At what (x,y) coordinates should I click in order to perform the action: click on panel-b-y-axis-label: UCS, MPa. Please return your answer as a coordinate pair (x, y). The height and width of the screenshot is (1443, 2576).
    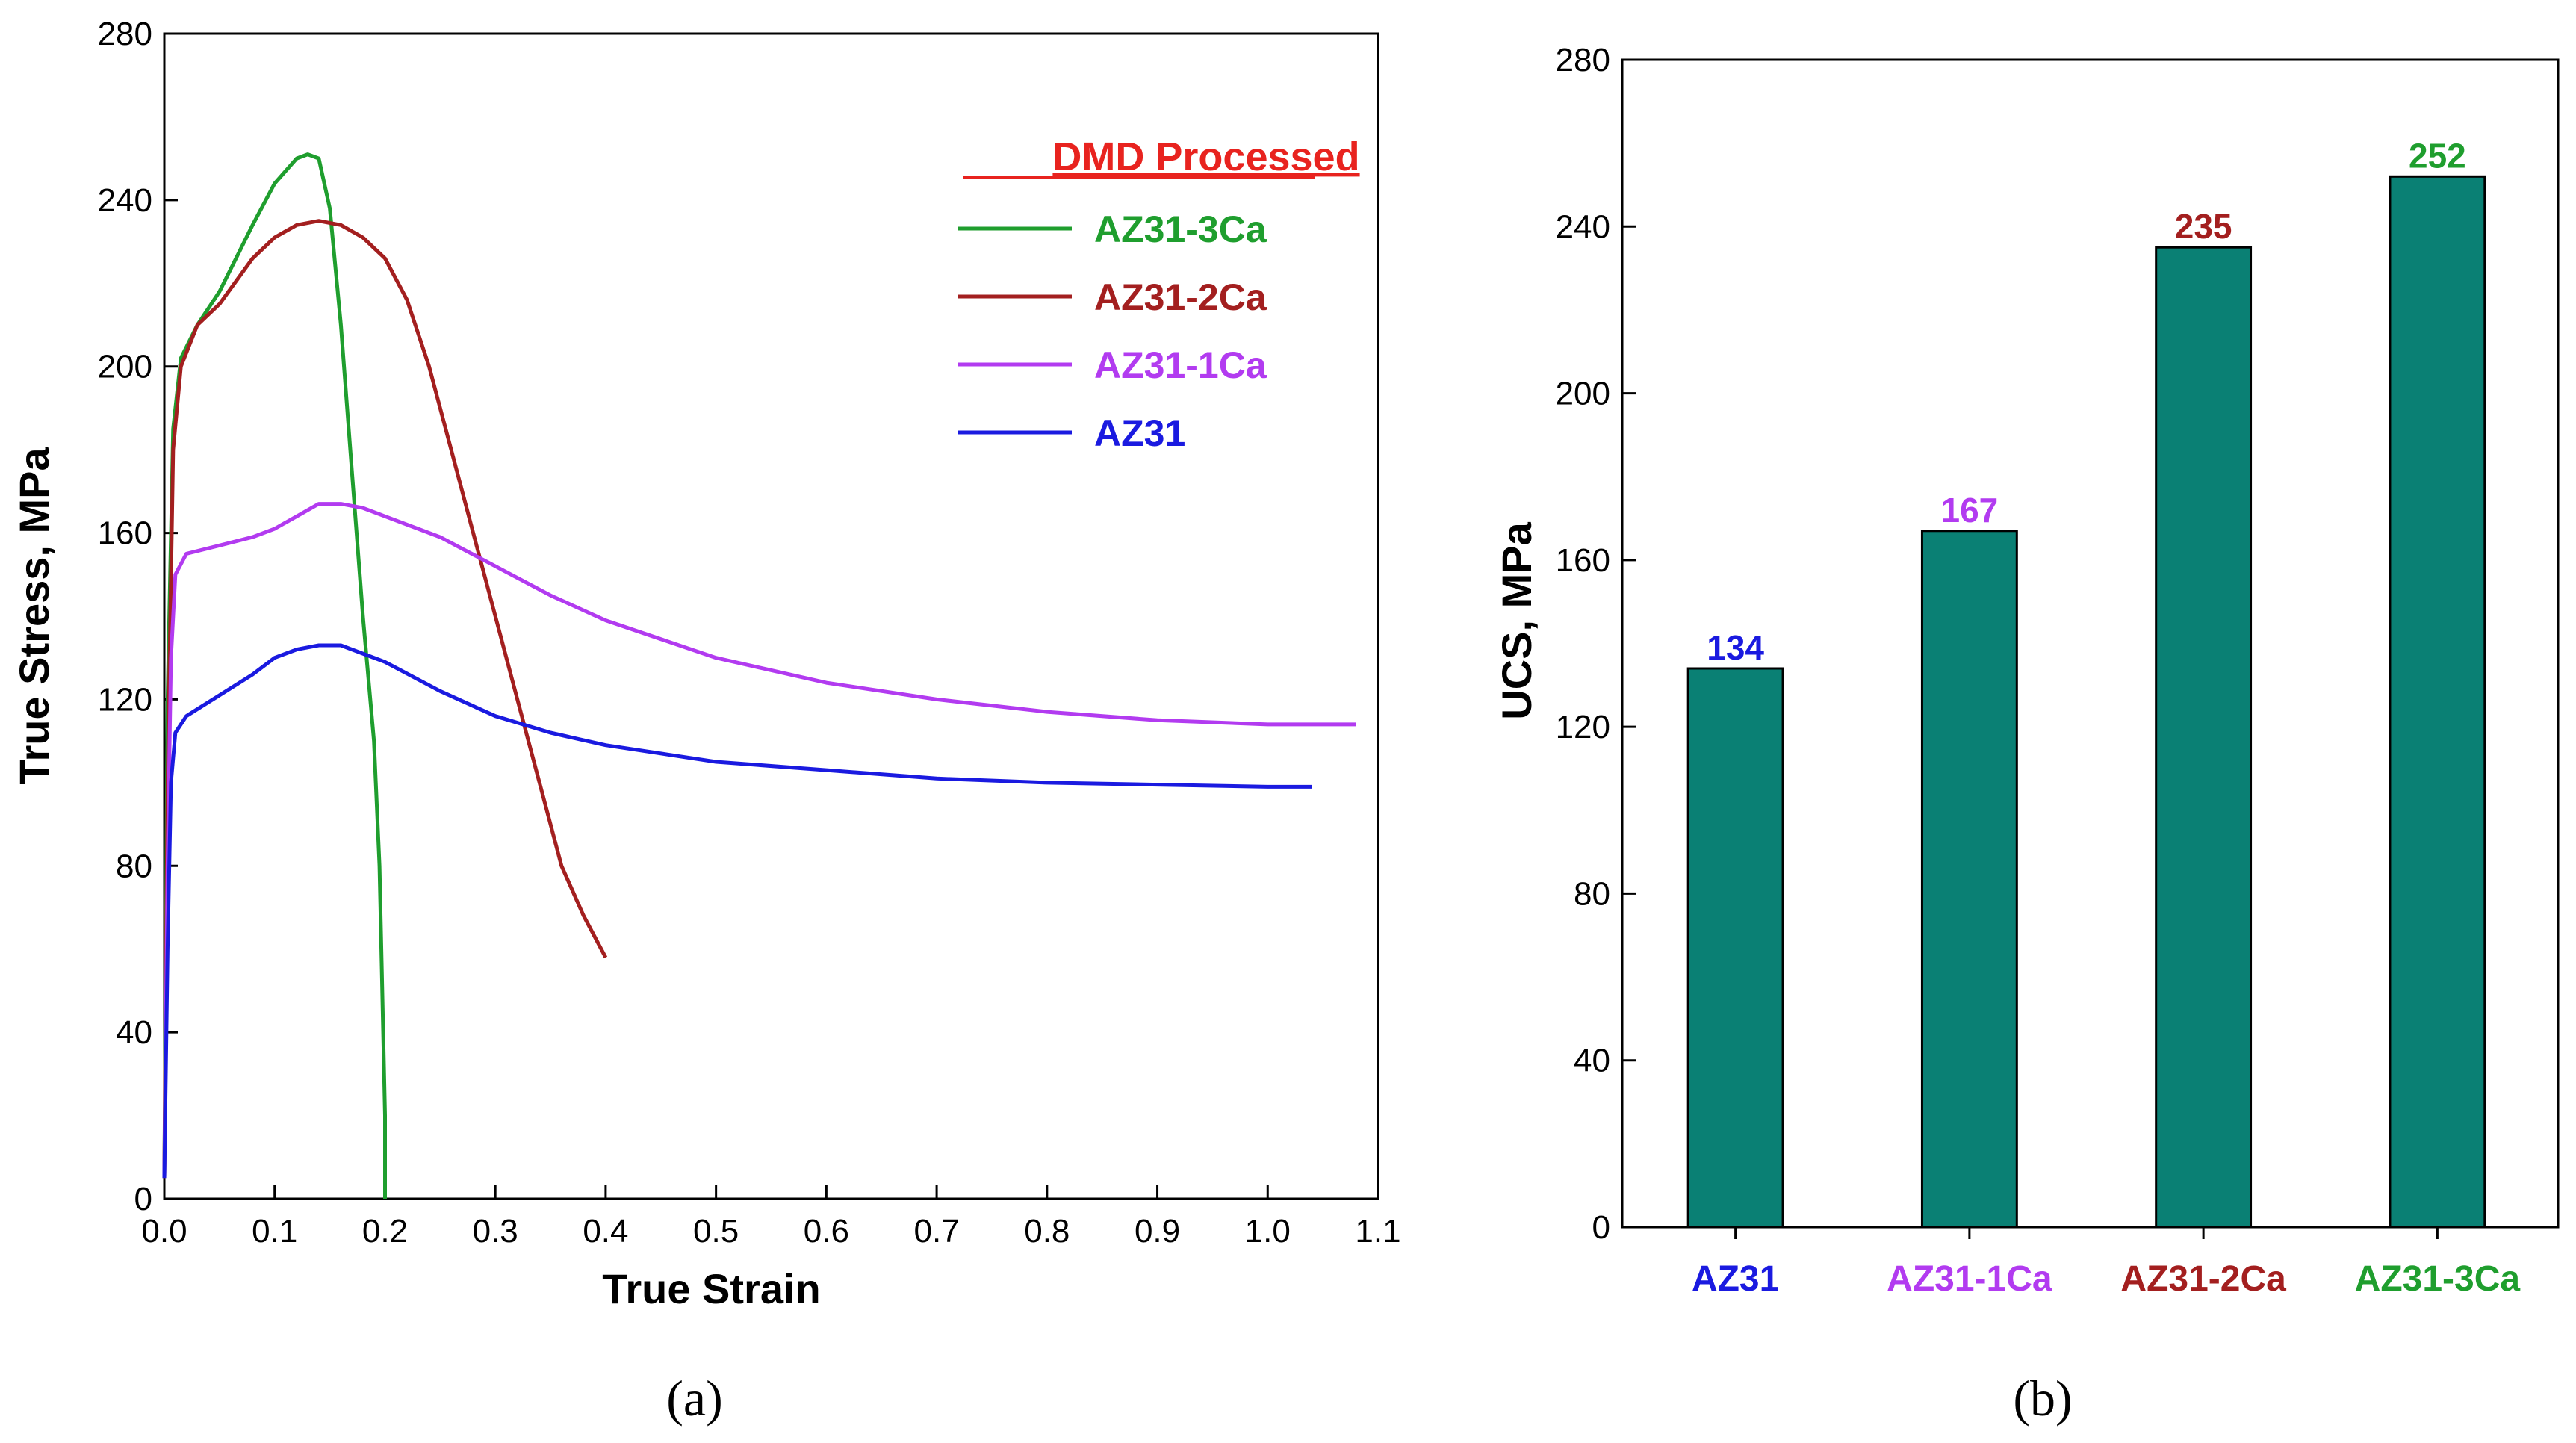
    Looking at the image, I should click on (1516, 620).